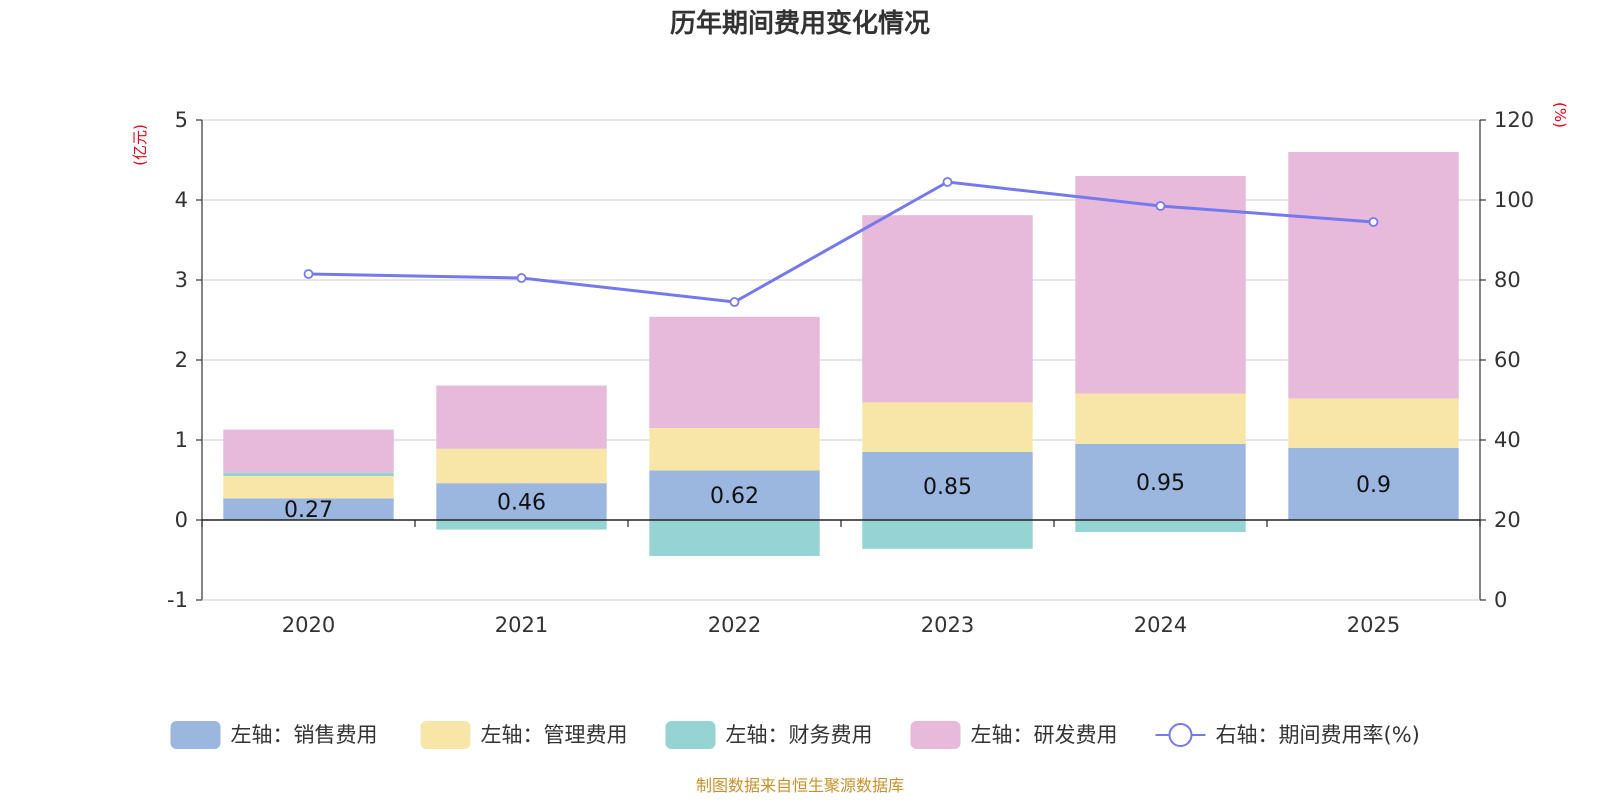 This screenshot has height=800, width=1600. I want to click on bar-data-label: 0.27, so click(308, 510).